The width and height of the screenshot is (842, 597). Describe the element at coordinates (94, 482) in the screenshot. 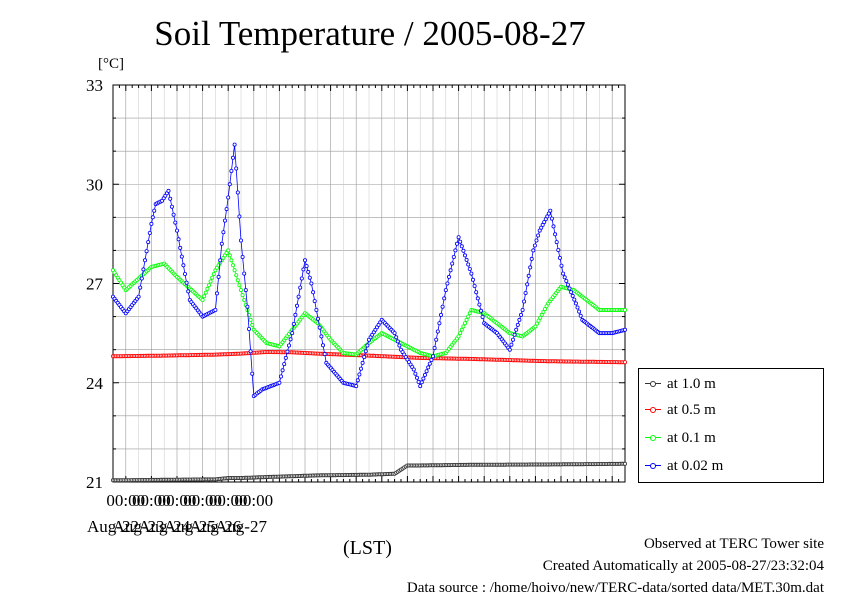

I see `y-tick-label: 21` at that location.